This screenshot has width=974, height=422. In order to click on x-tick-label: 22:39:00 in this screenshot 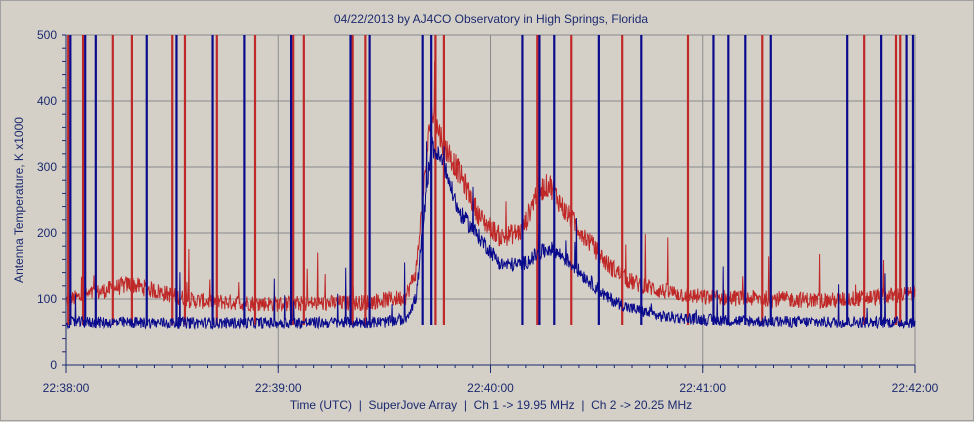, I will do `click(278, 388)`.